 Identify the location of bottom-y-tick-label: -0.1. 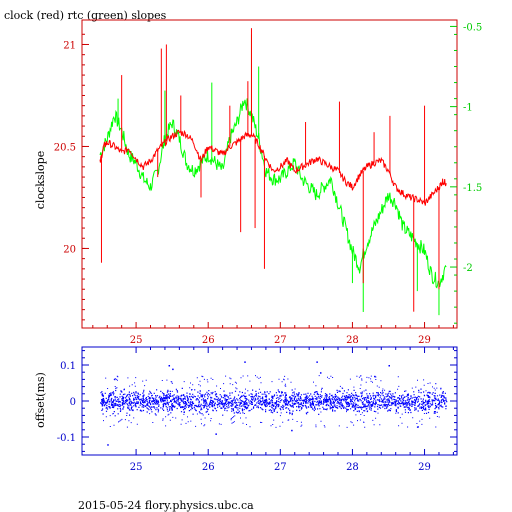
(66, 438).